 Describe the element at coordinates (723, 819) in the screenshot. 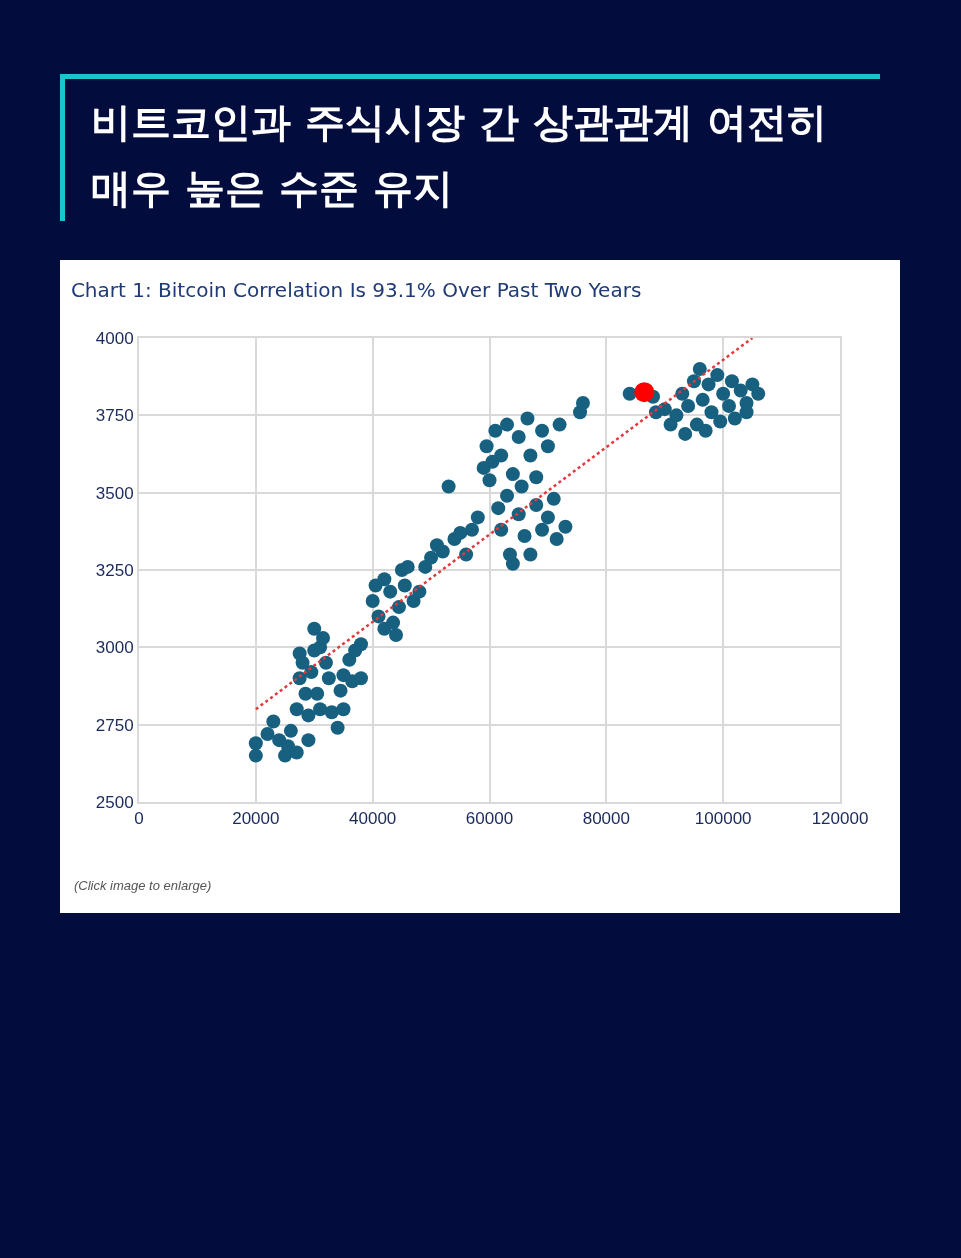

I see `x-tick-label: 100000` at that location.